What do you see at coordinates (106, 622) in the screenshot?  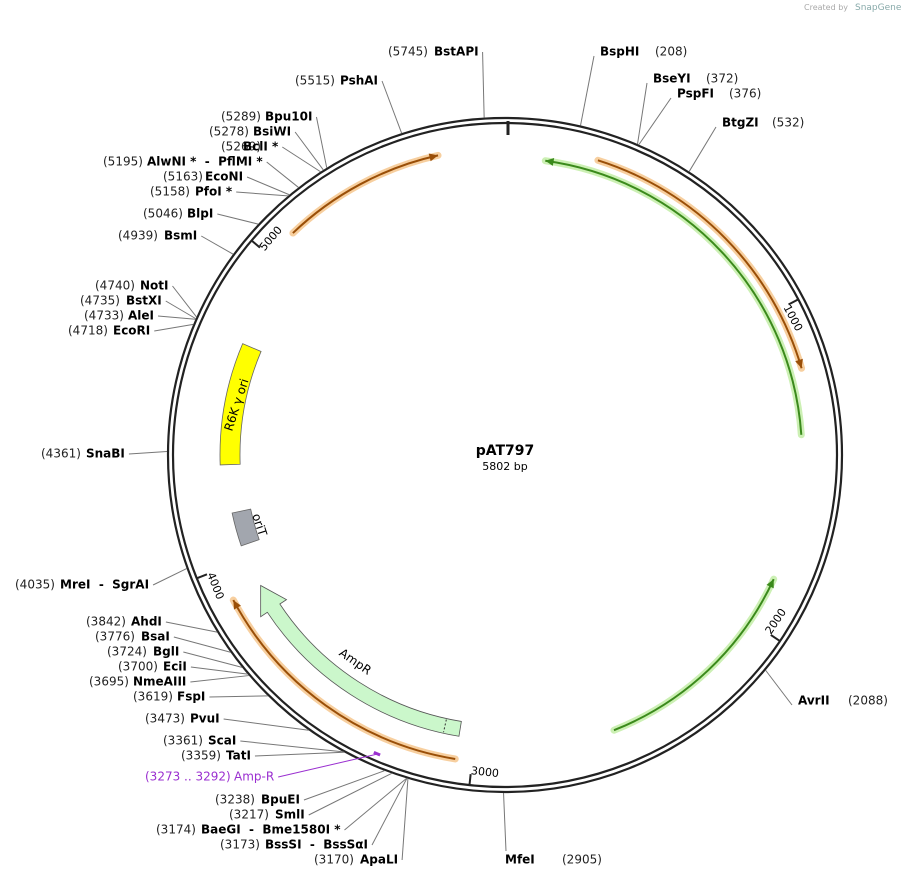 I see `site-position: (3842)` at bounding box center [106, 622].